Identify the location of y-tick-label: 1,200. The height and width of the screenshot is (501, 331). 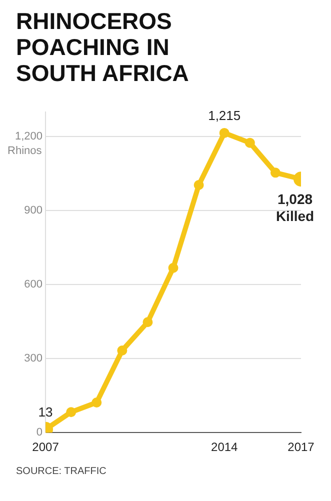
(28, 136).